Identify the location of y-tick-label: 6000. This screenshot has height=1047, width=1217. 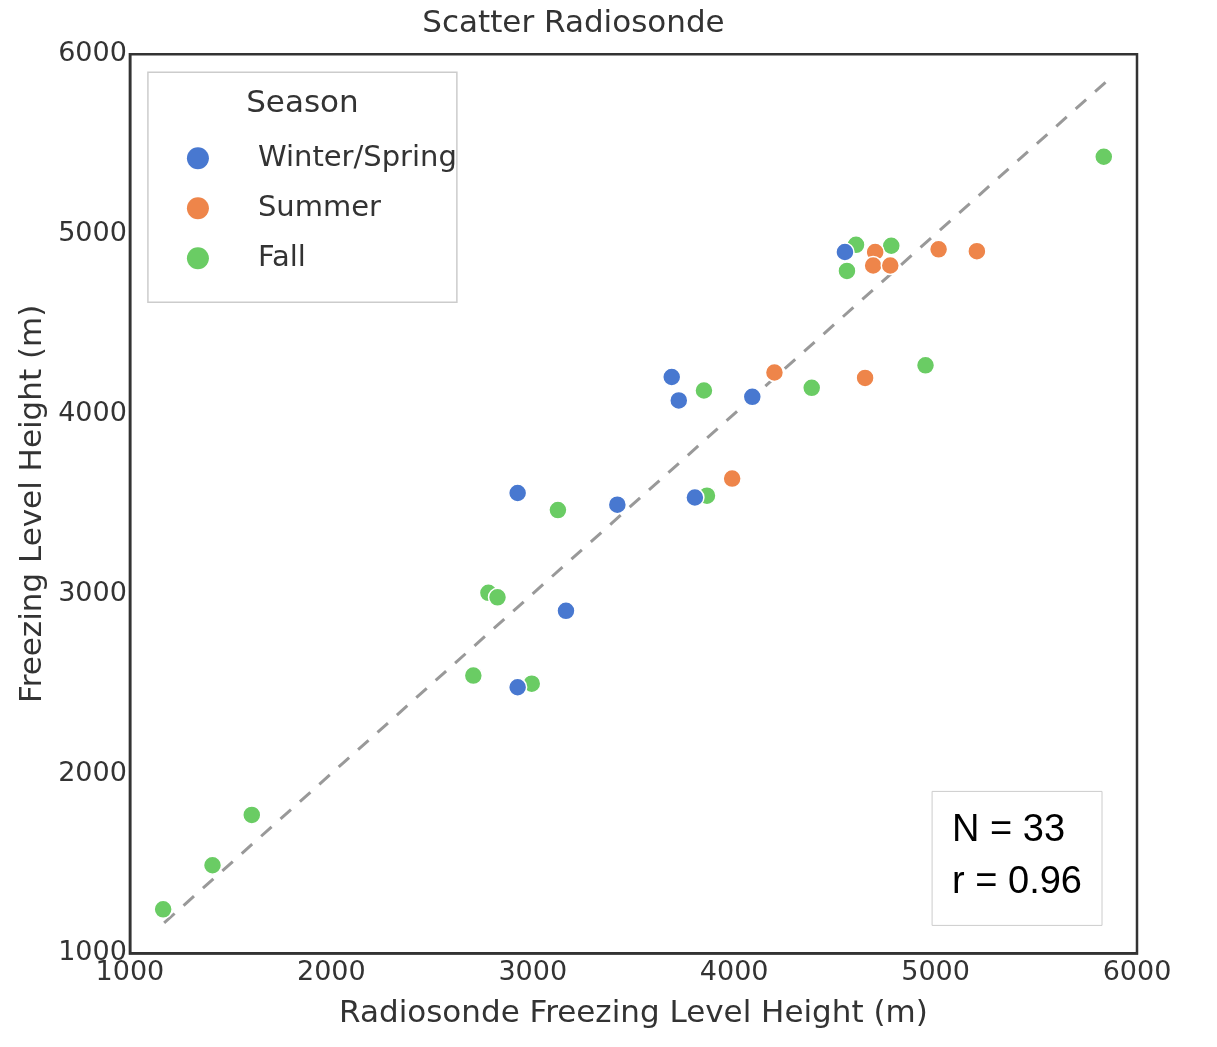
(92, 52).